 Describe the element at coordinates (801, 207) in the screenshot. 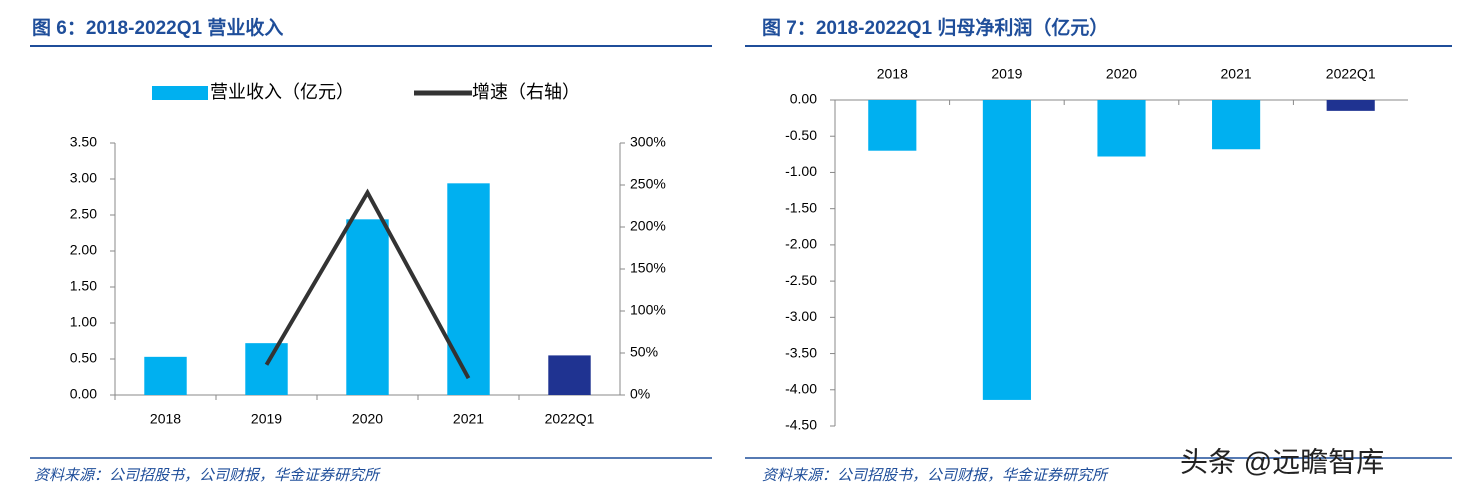

I see `y-tick-label: -1.50` at that location.